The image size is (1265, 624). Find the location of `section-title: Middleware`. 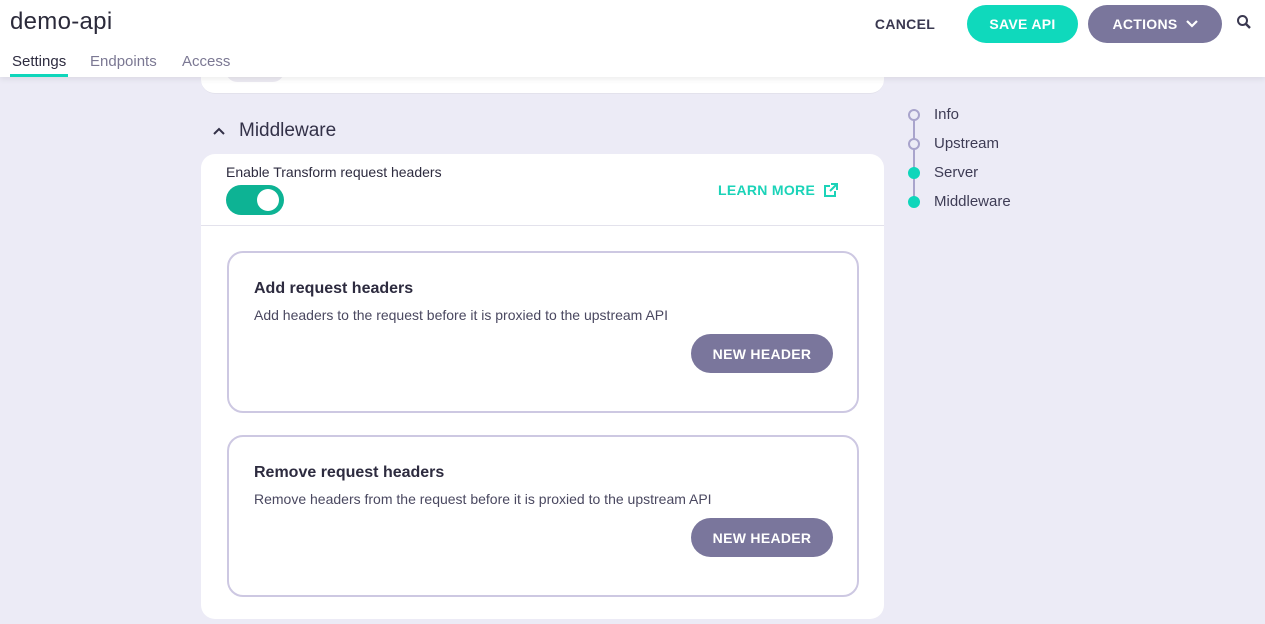

section-title: Middleware is located at coordinates (288, 130).